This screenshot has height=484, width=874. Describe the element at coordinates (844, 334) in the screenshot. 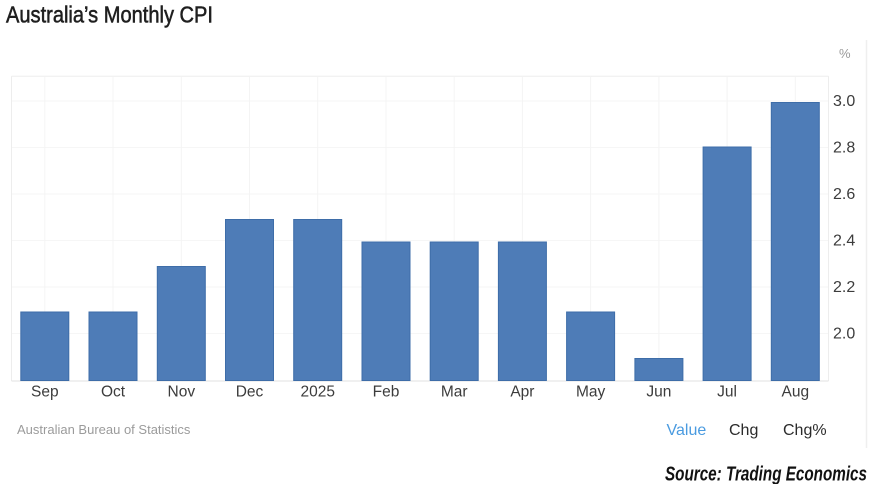

I see `svg-text: 2.0` at that location.